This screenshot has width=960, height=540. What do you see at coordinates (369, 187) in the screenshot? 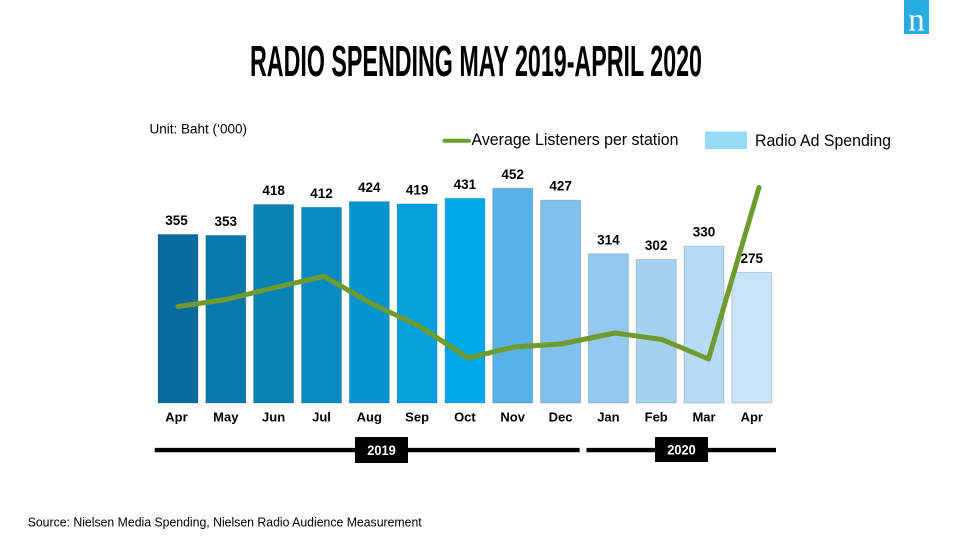
I see `svg-text: 424` at bounding box center [369, 187].